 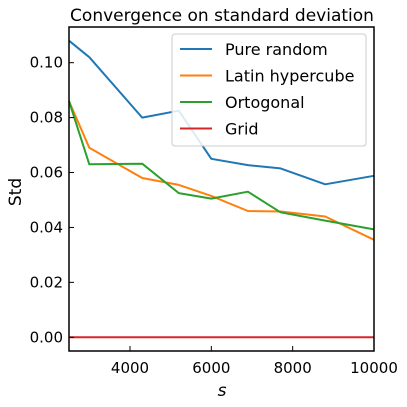 I want to click on y-tick-label: 0.00, so click(x=46, y=337).